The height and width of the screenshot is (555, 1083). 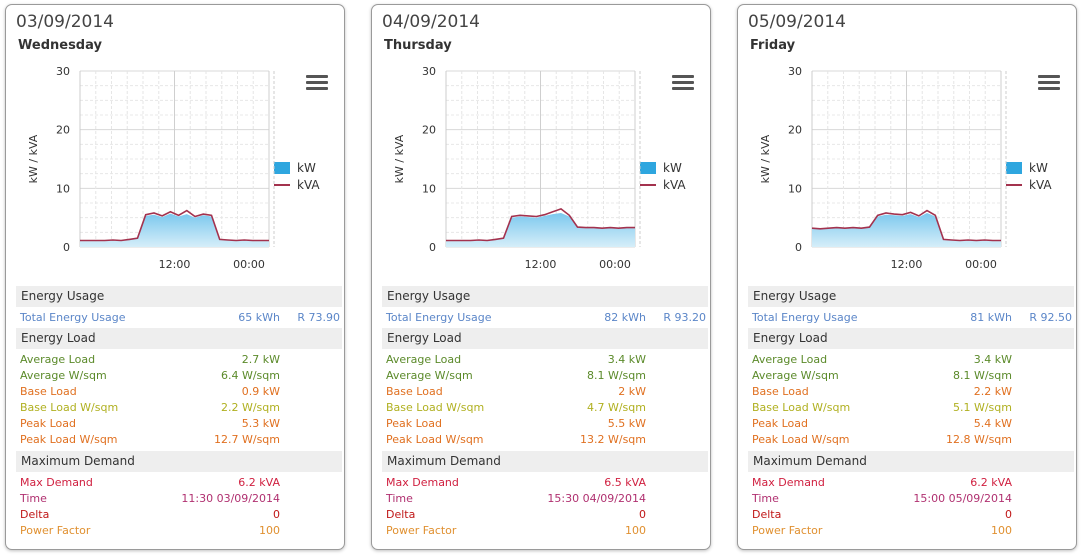 What do you see at coordinates (250, 407) in the screenshot?
I see `row-value: 2.2 W/sqm` at bounding box center [250, 407].